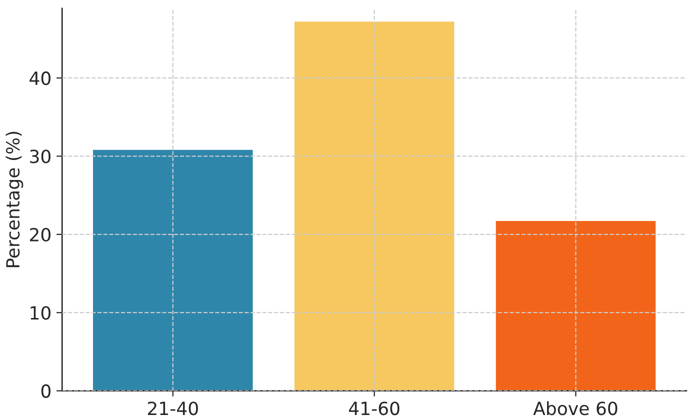 The width and height of the screenshot is (690, 418). I want to click on y-tick-label: 20, so click(40, 235).